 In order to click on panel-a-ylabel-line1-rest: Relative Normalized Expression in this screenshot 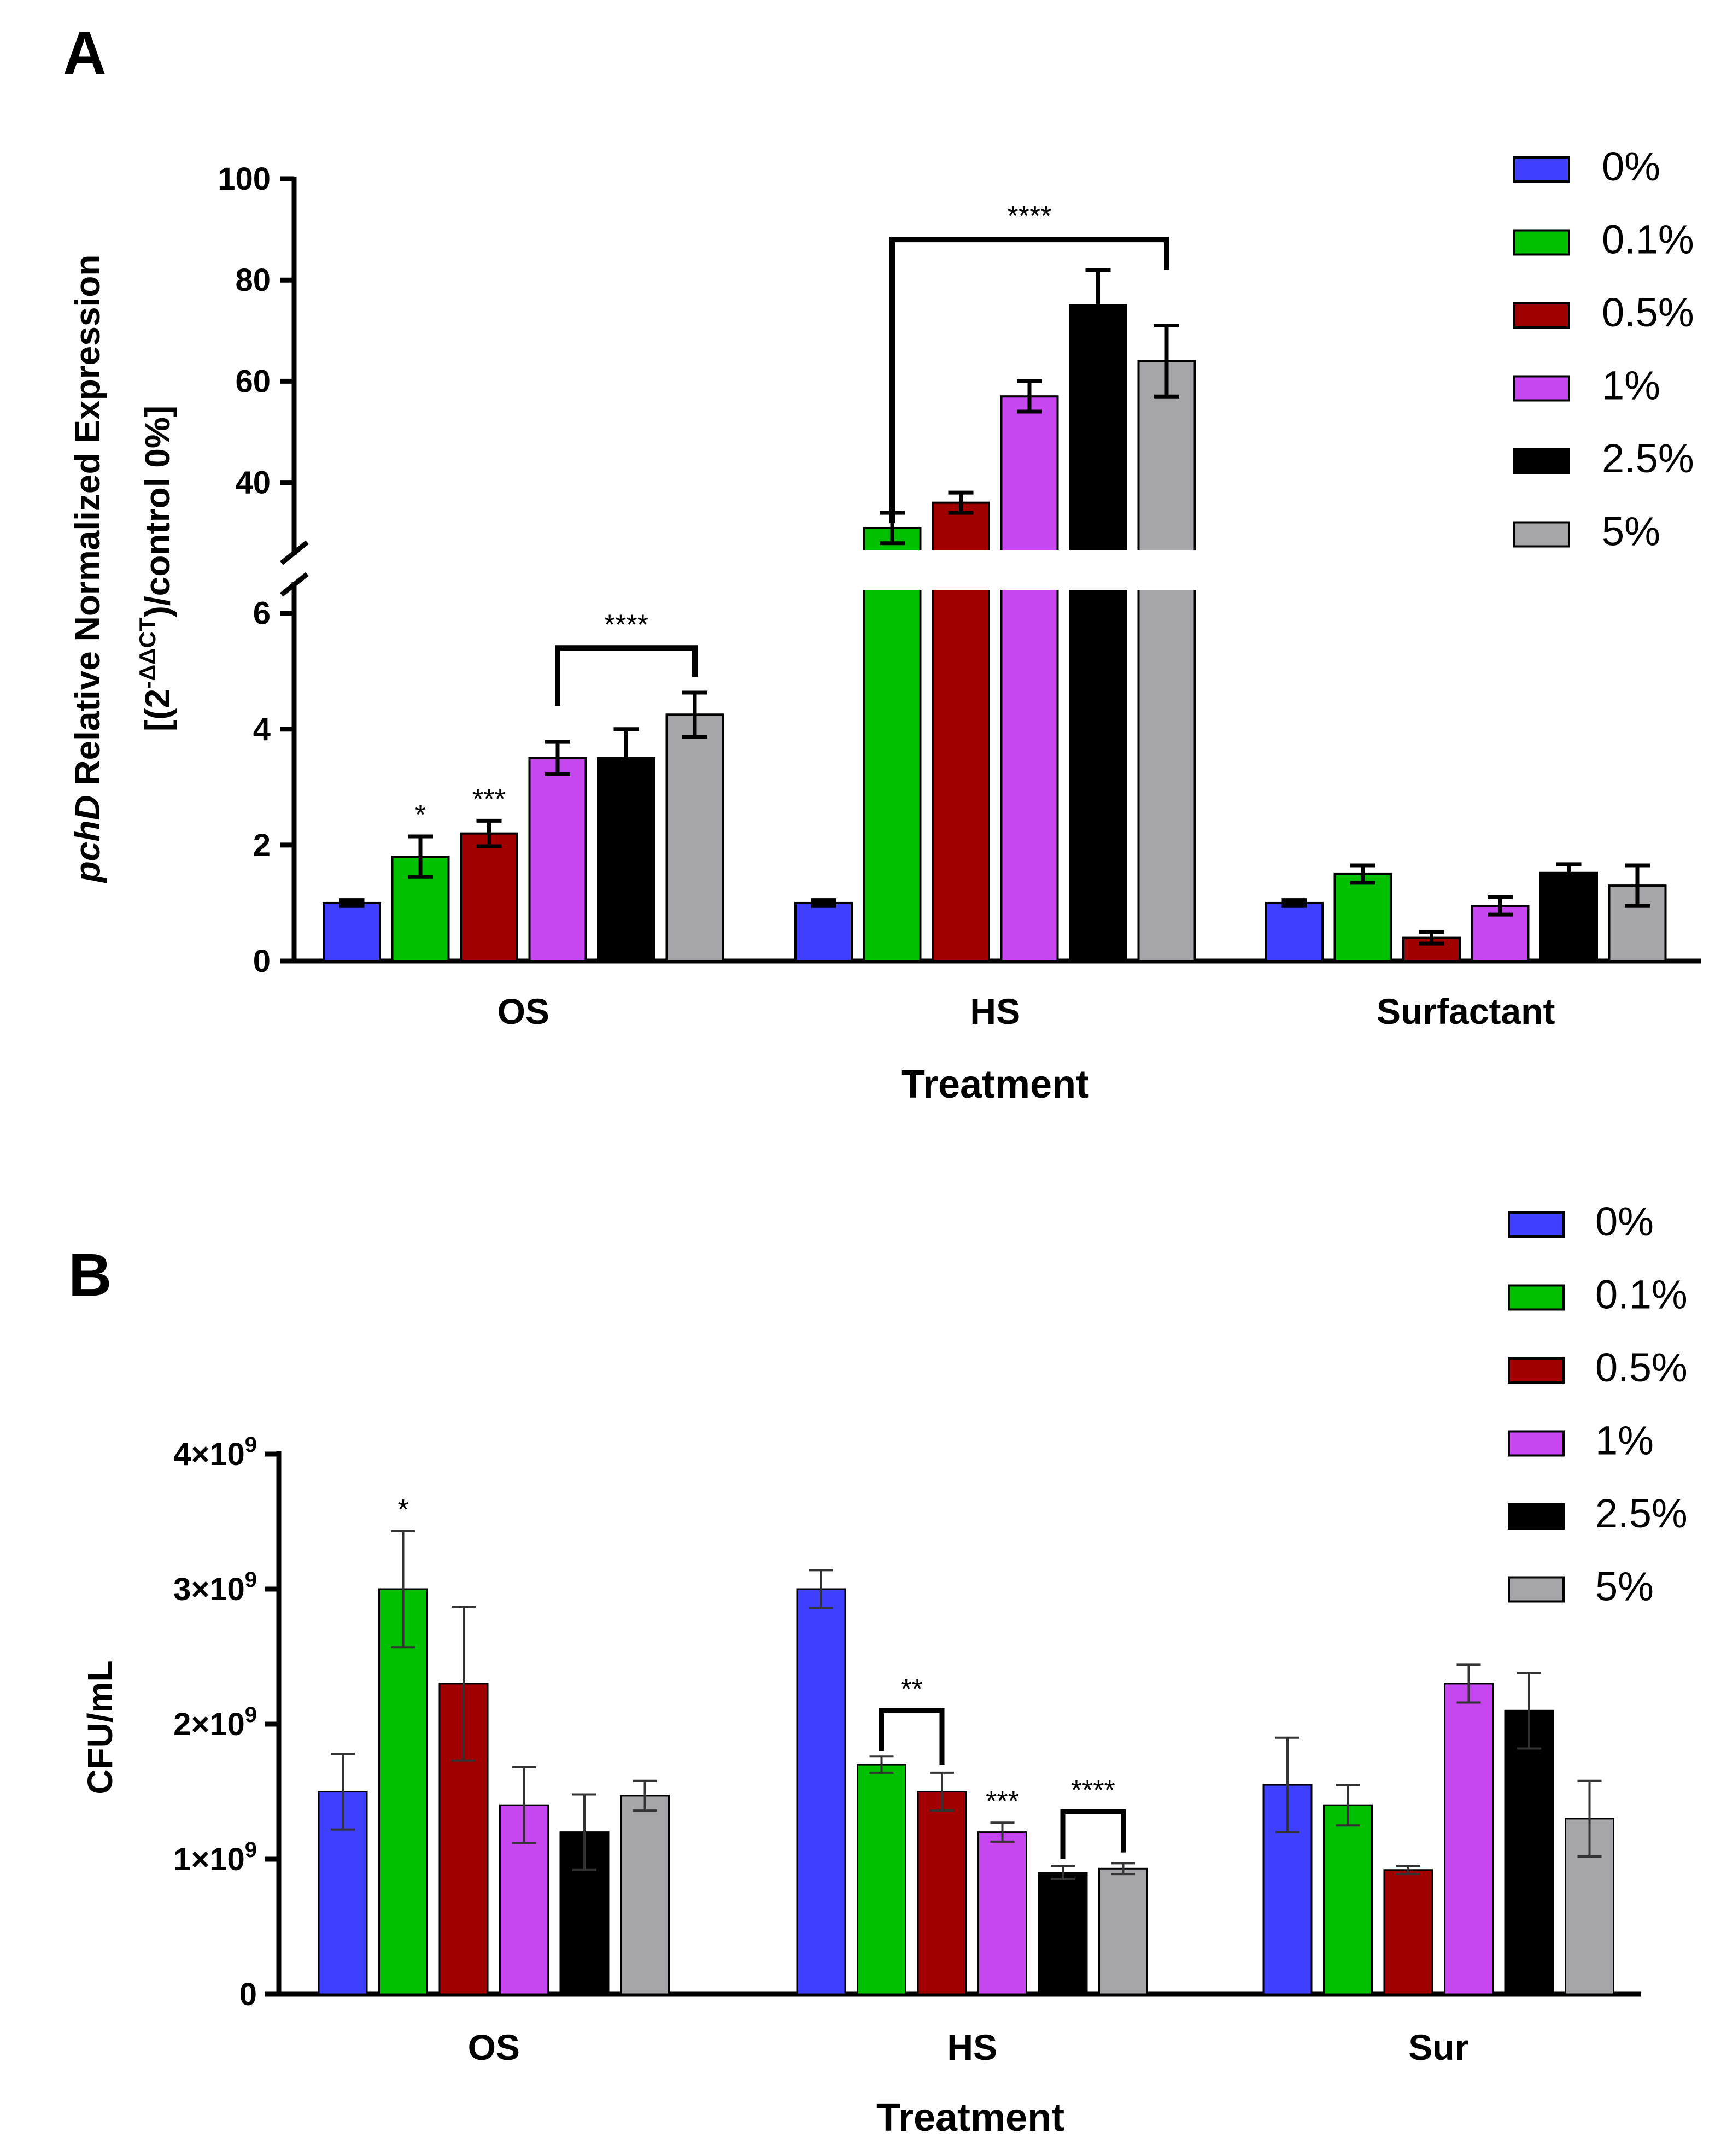, I will do `click(87, 525)`.